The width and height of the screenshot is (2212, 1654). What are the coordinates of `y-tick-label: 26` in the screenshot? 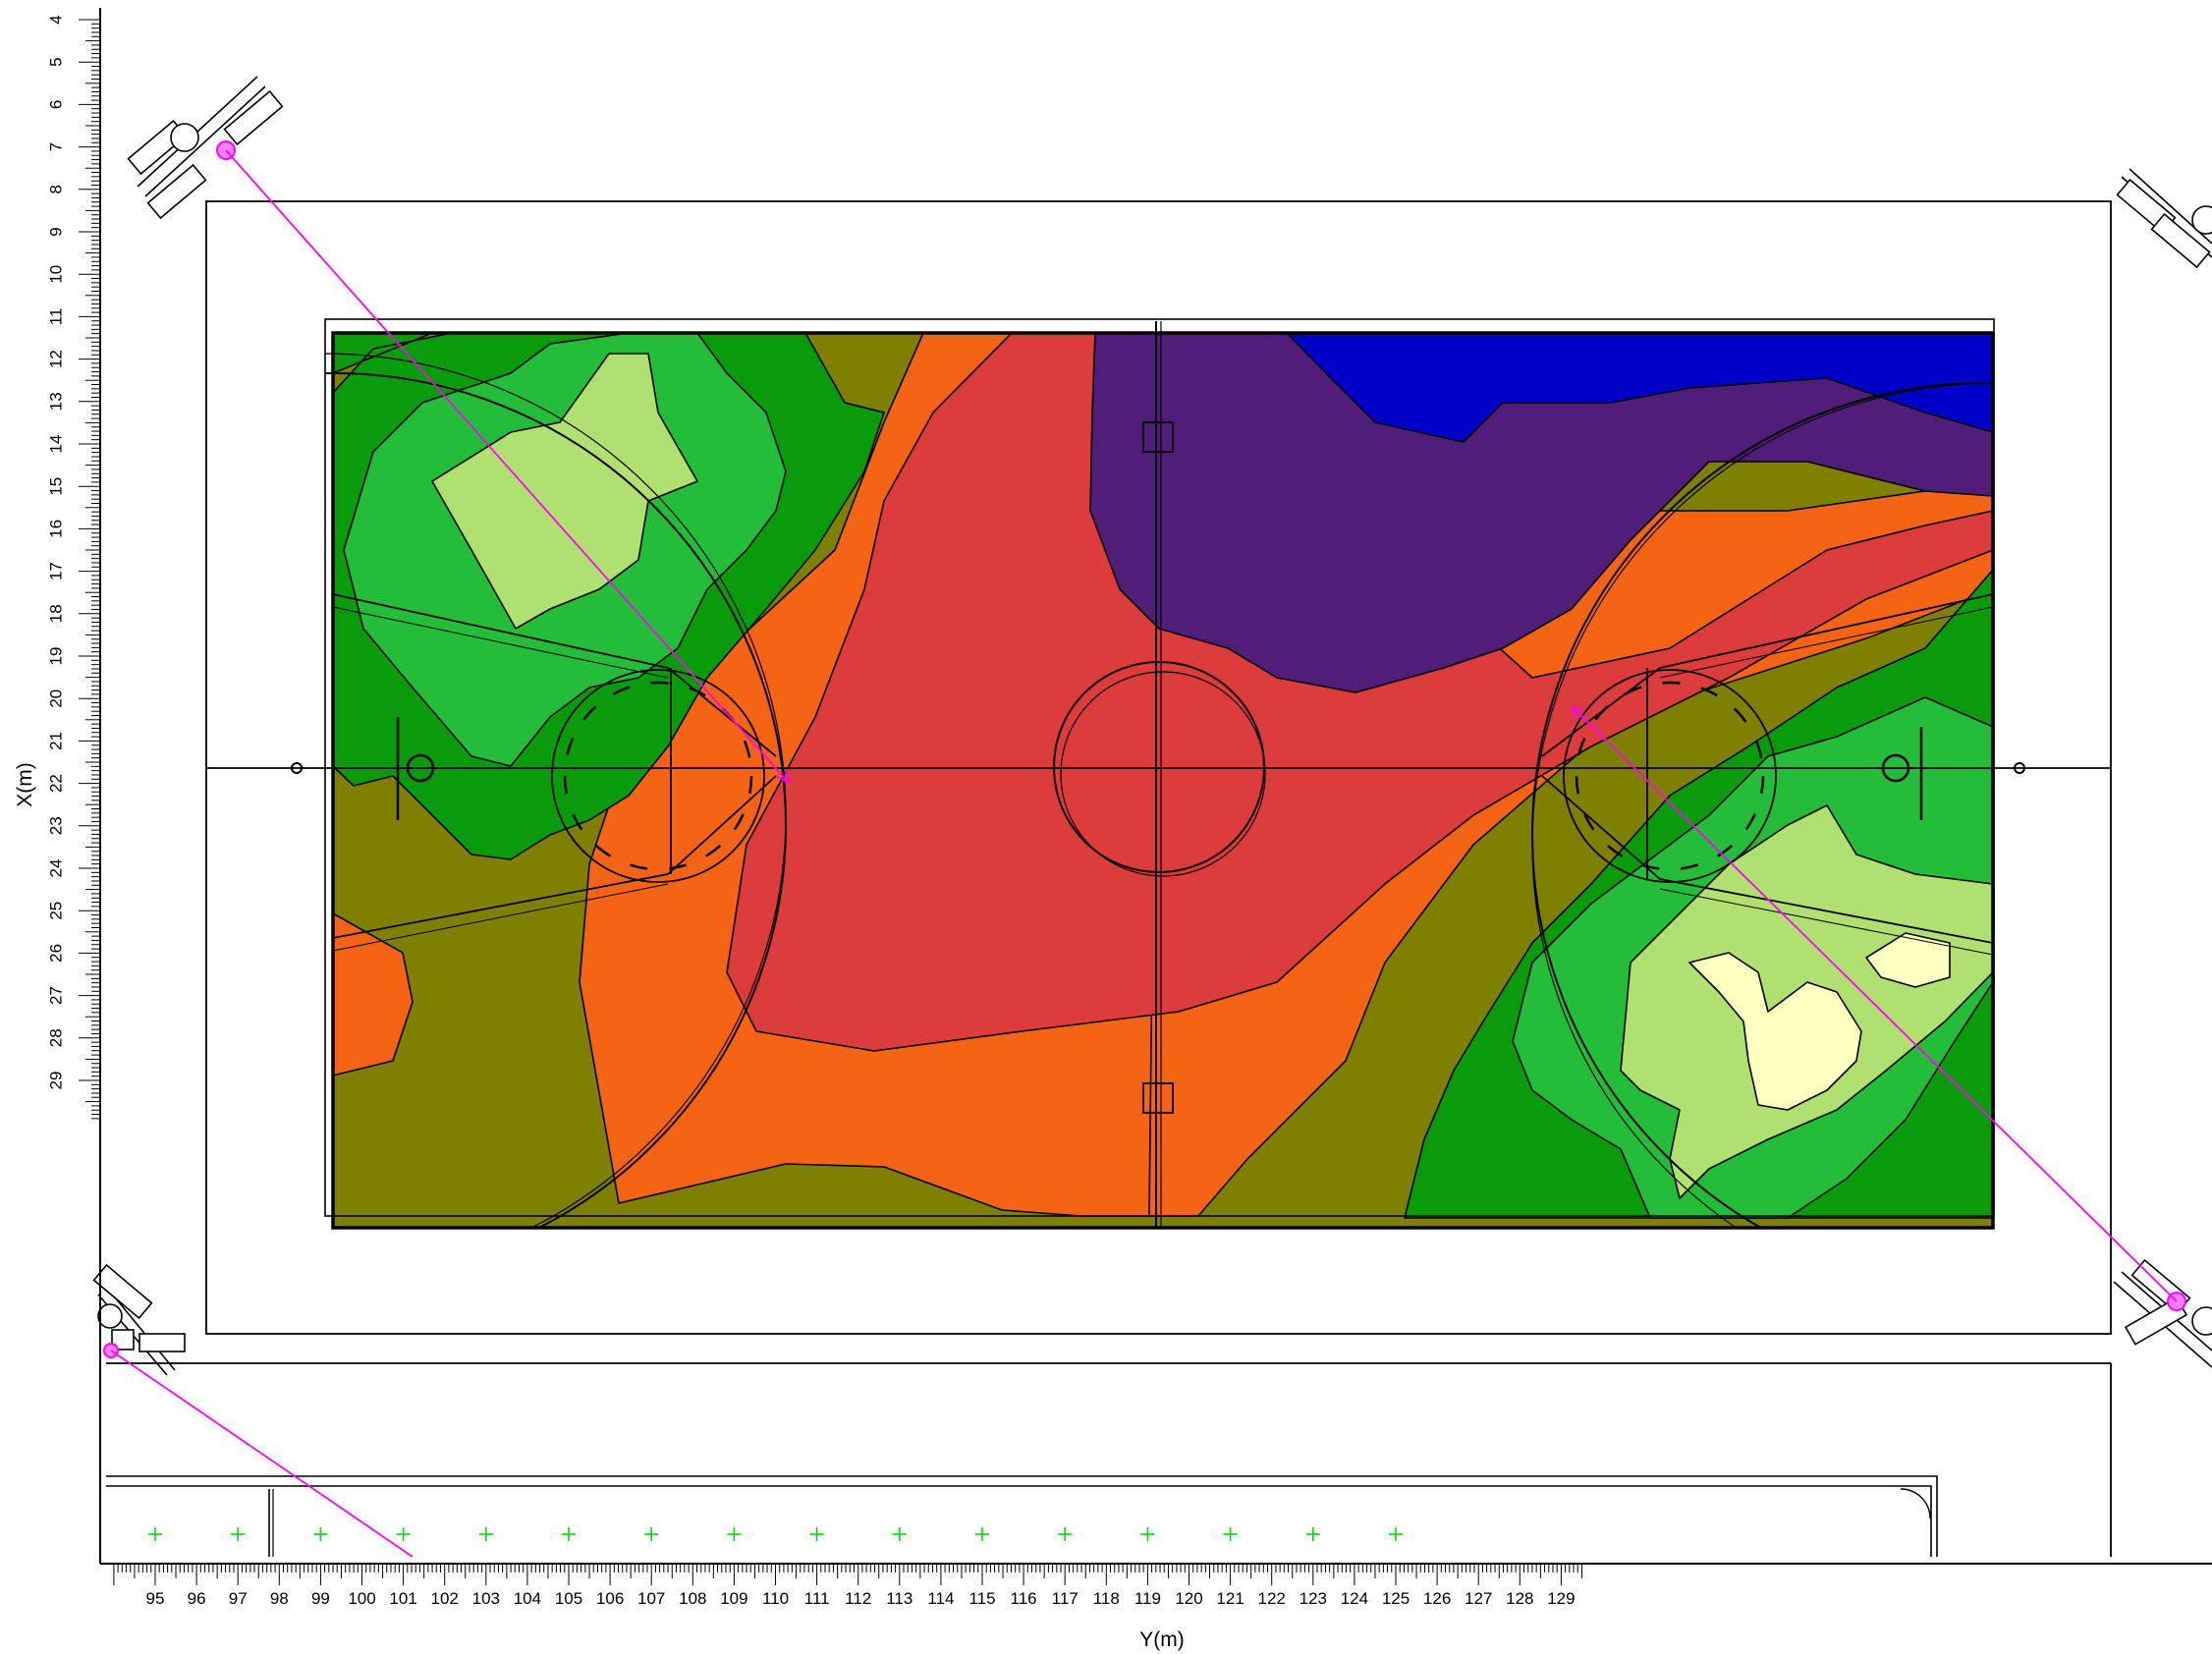 It's located at (55, 953).